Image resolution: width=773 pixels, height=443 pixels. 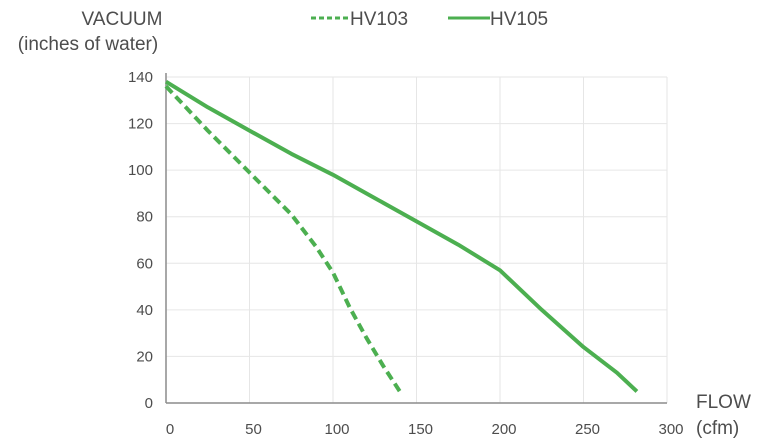 I want to click on y-tick-label-40: 40, so click(x=144, y=310).